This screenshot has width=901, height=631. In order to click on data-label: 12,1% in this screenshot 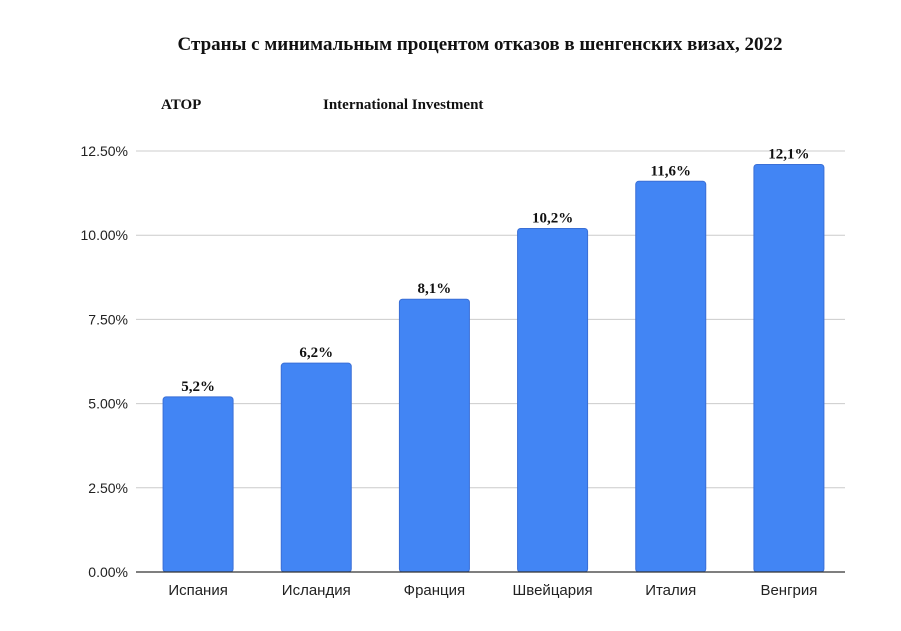, I will do `click(788, 154)`.